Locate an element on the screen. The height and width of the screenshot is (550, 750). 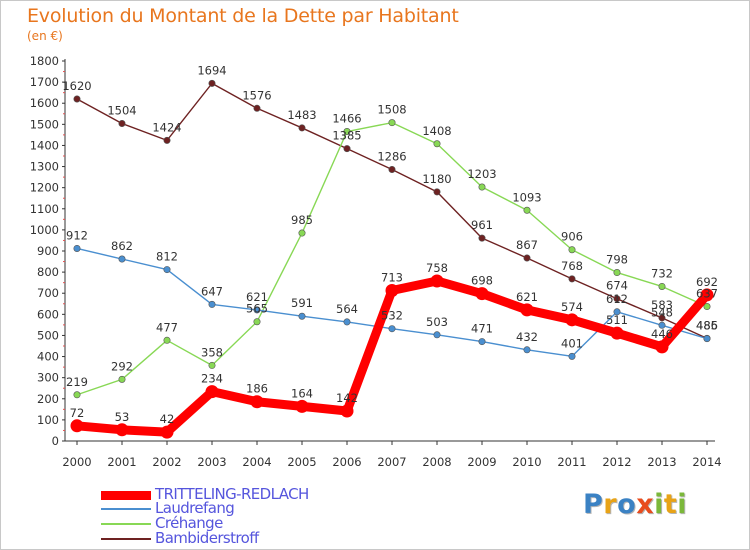
data-label: 164 is located at coordinates (302, 393).